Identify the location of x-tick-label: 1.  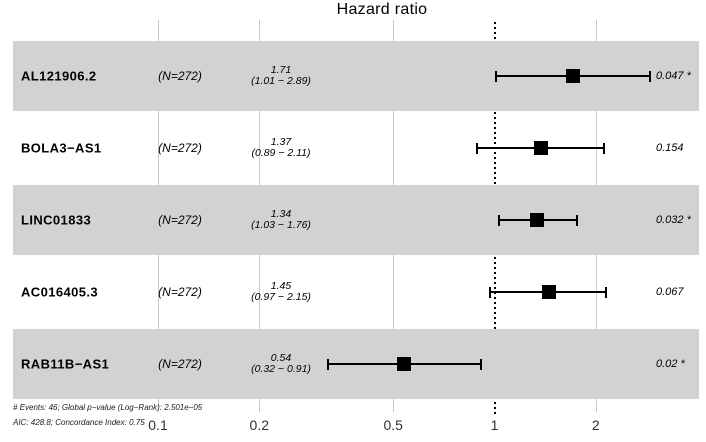
(494, 425).